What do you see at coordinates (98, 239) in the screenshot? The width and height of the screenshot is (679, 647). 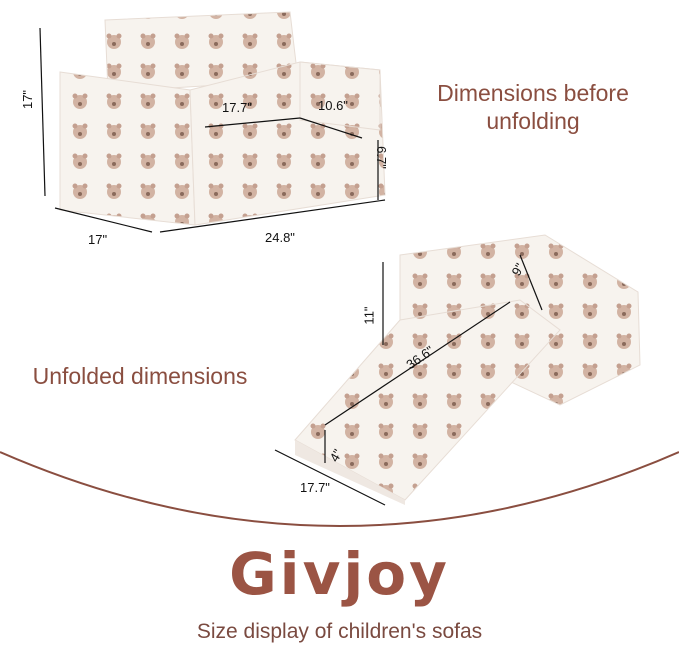 I see `dim-folded-depth: 17"` at bounding box center [98, 239].